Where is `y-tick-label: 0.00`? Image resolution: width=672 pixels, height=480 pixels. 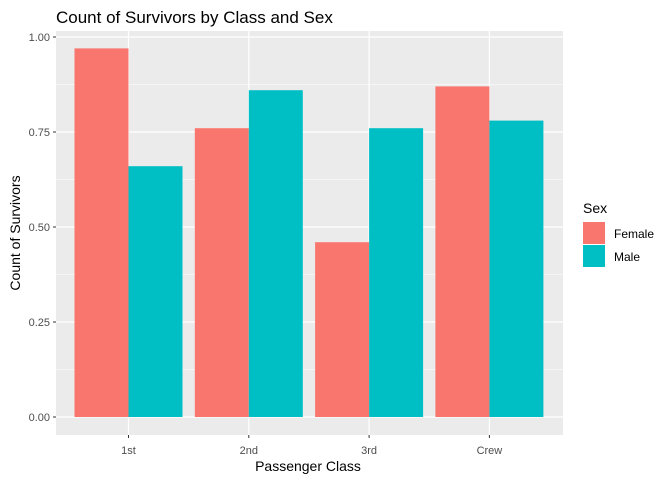 y-tick-label: 0.00 is located at coordinates (39, 418).